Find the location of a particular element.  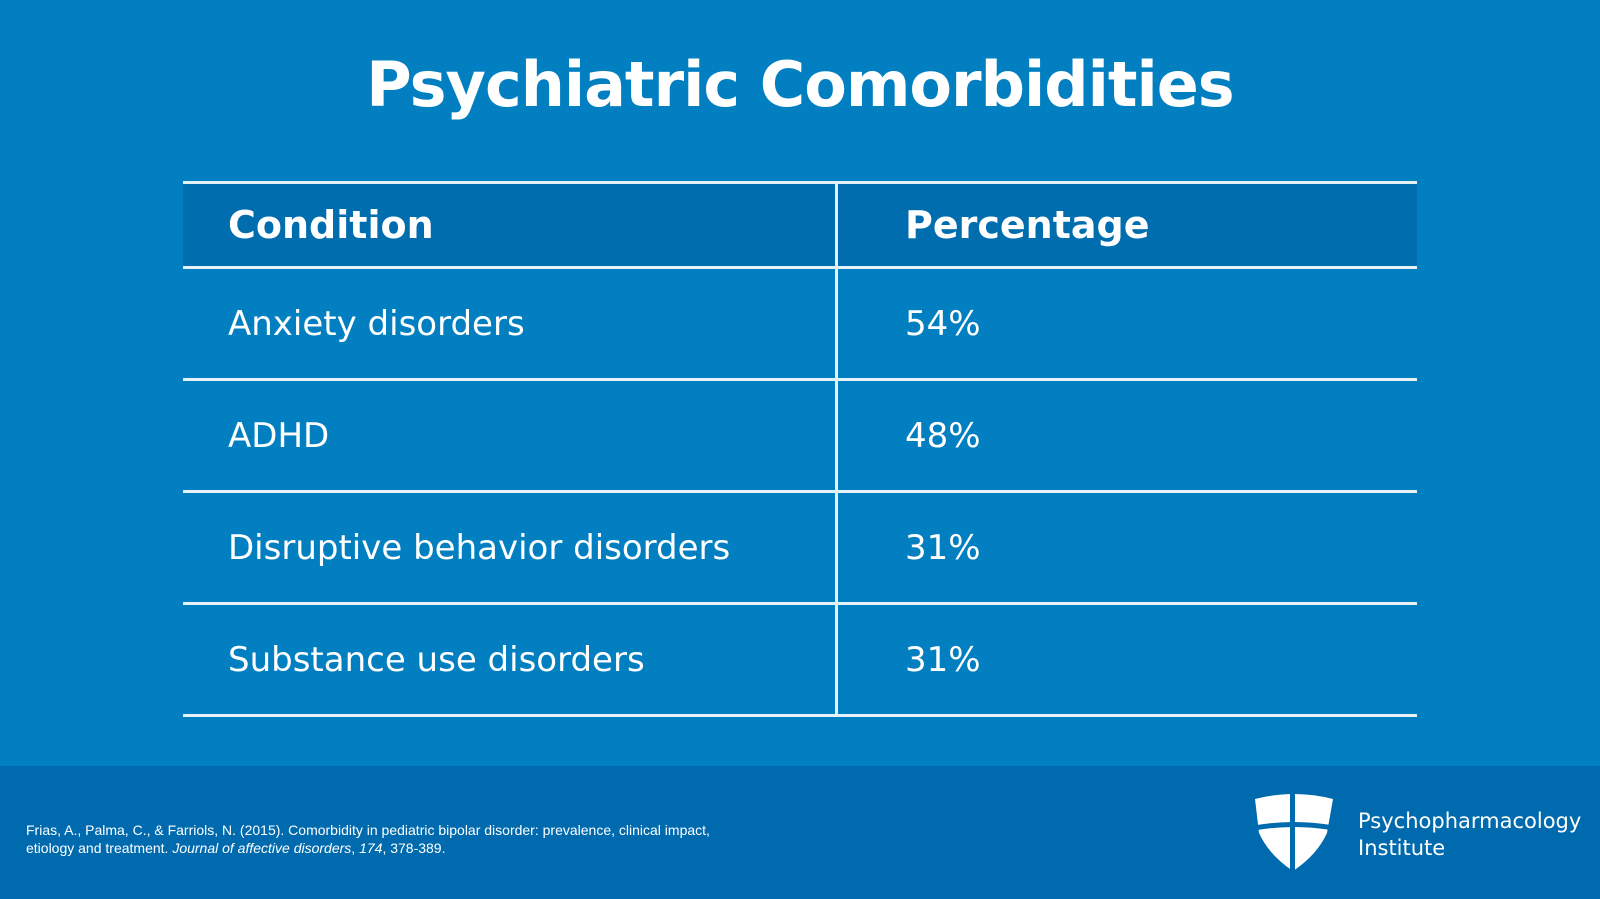

table-row: ADHD 48% is located at coordinates (800, 437).